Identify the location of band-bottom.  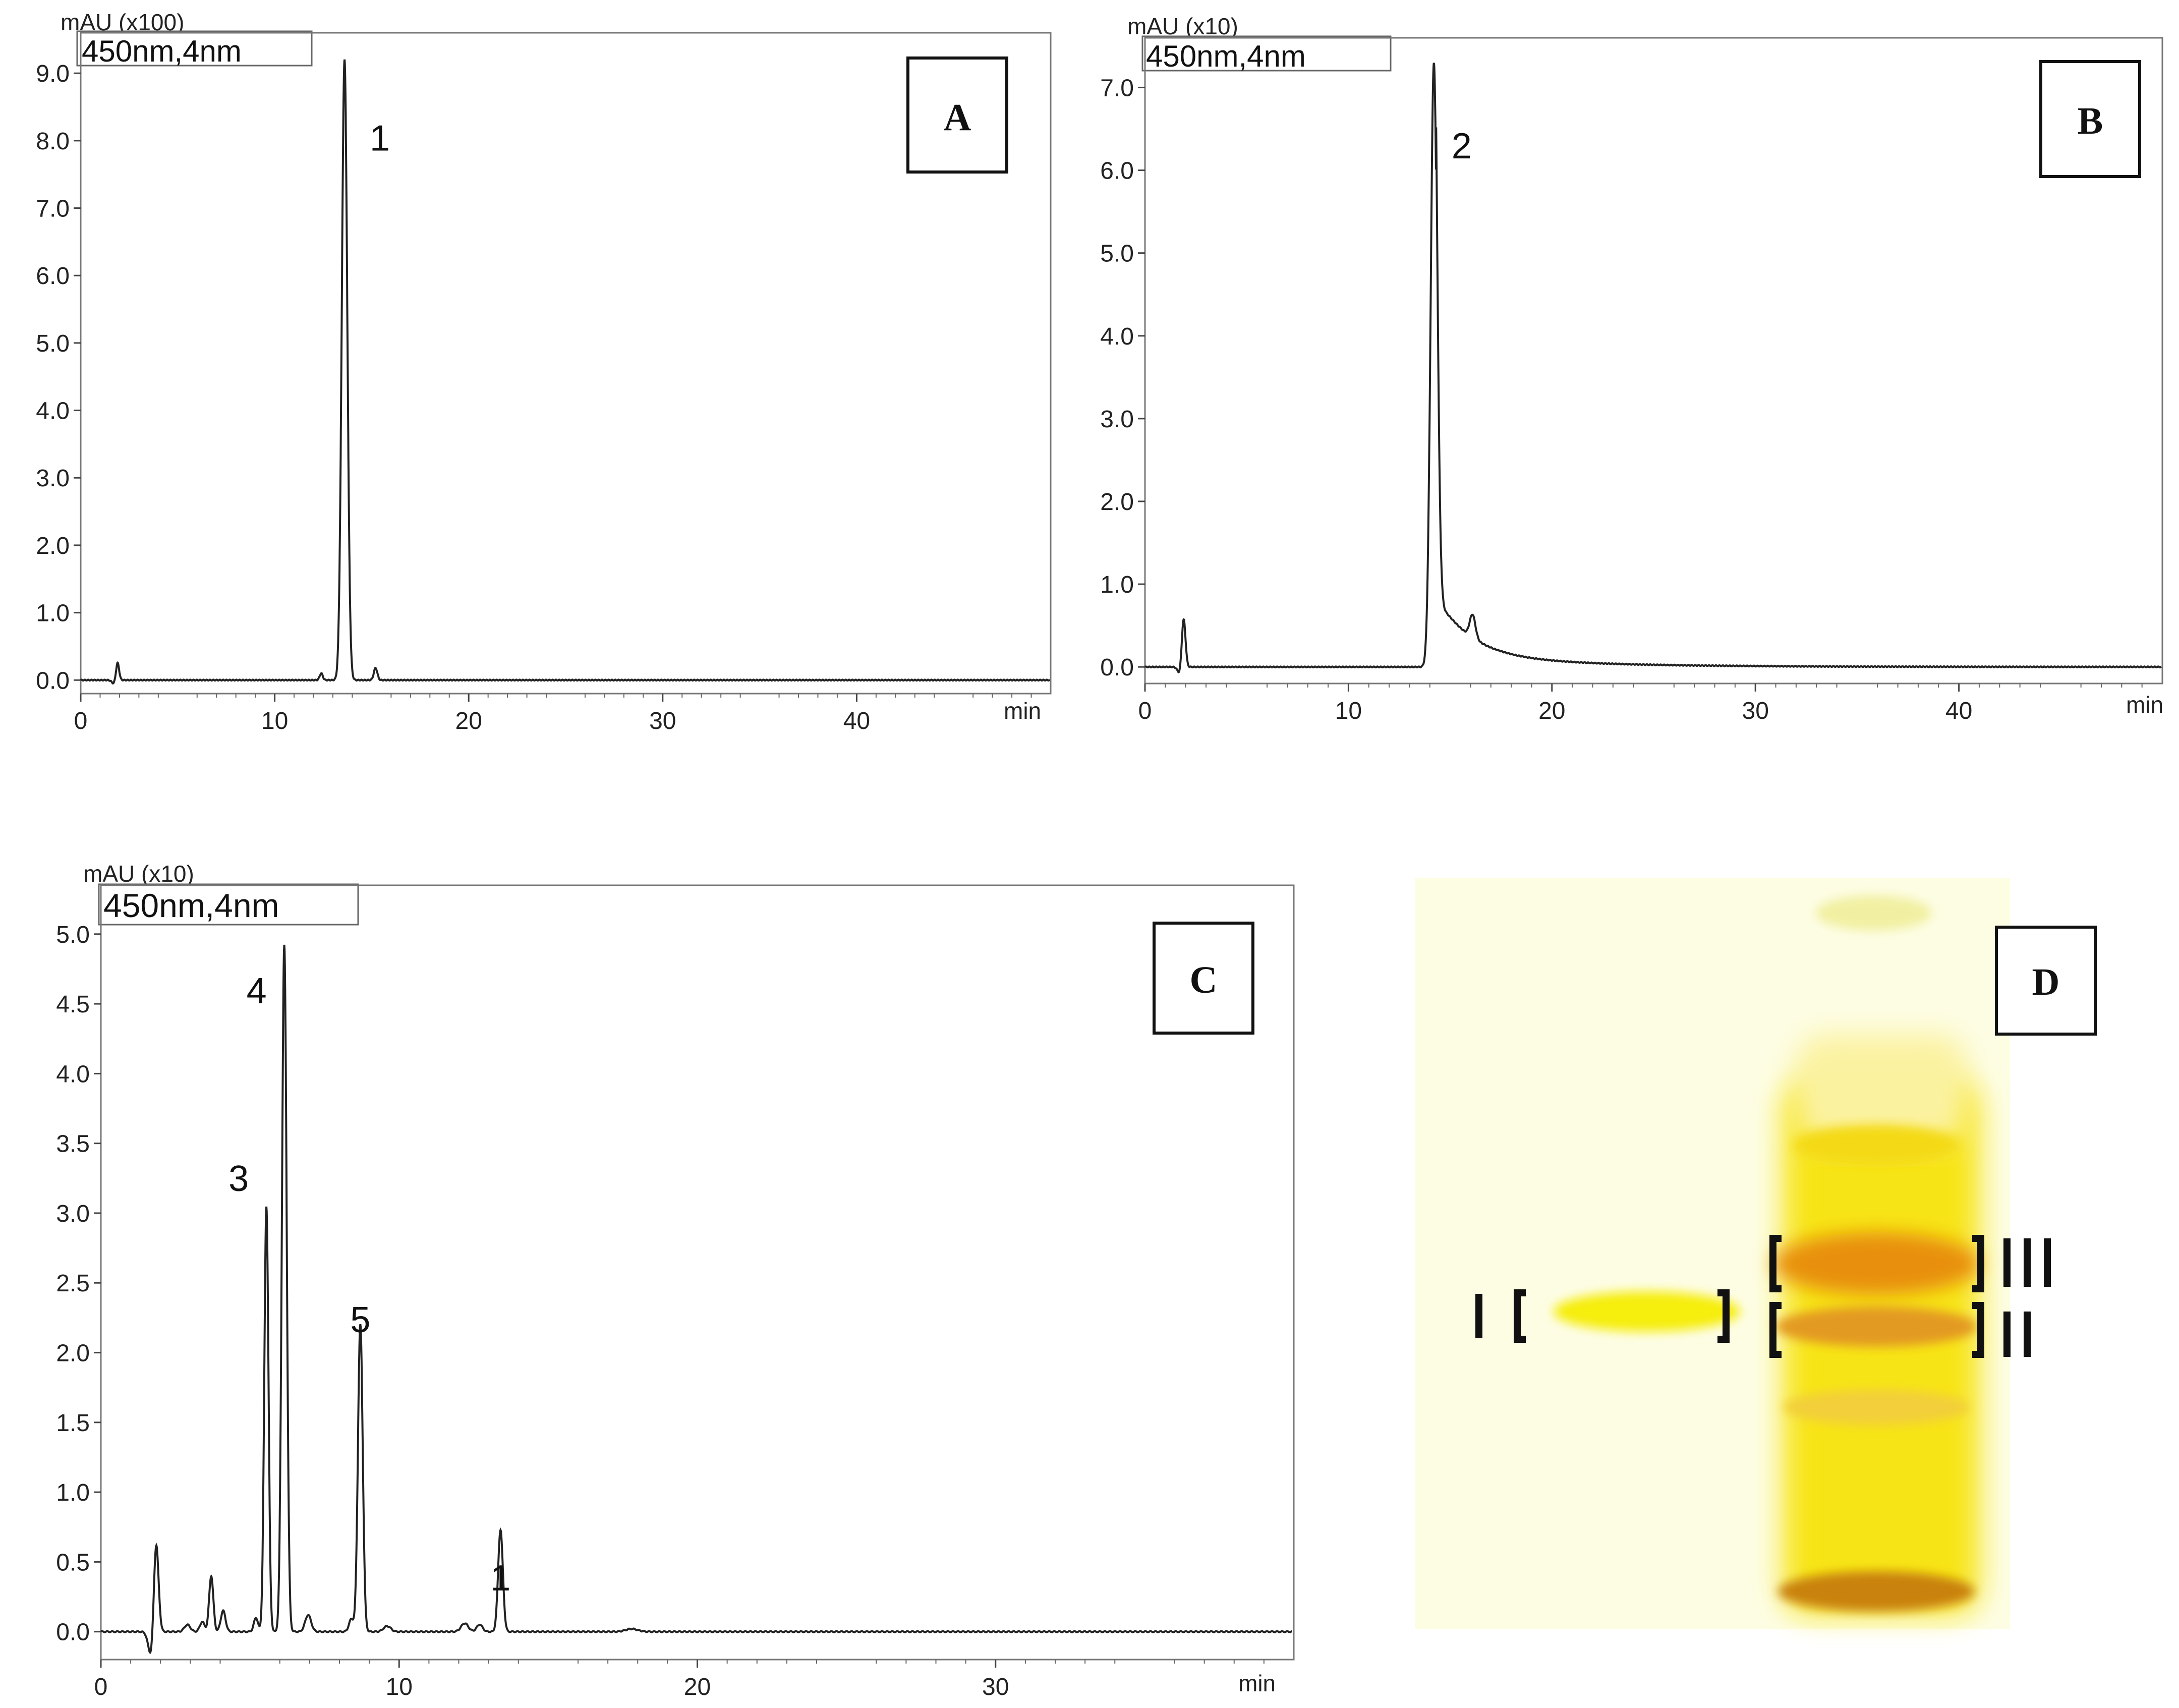
(1876, 1591).